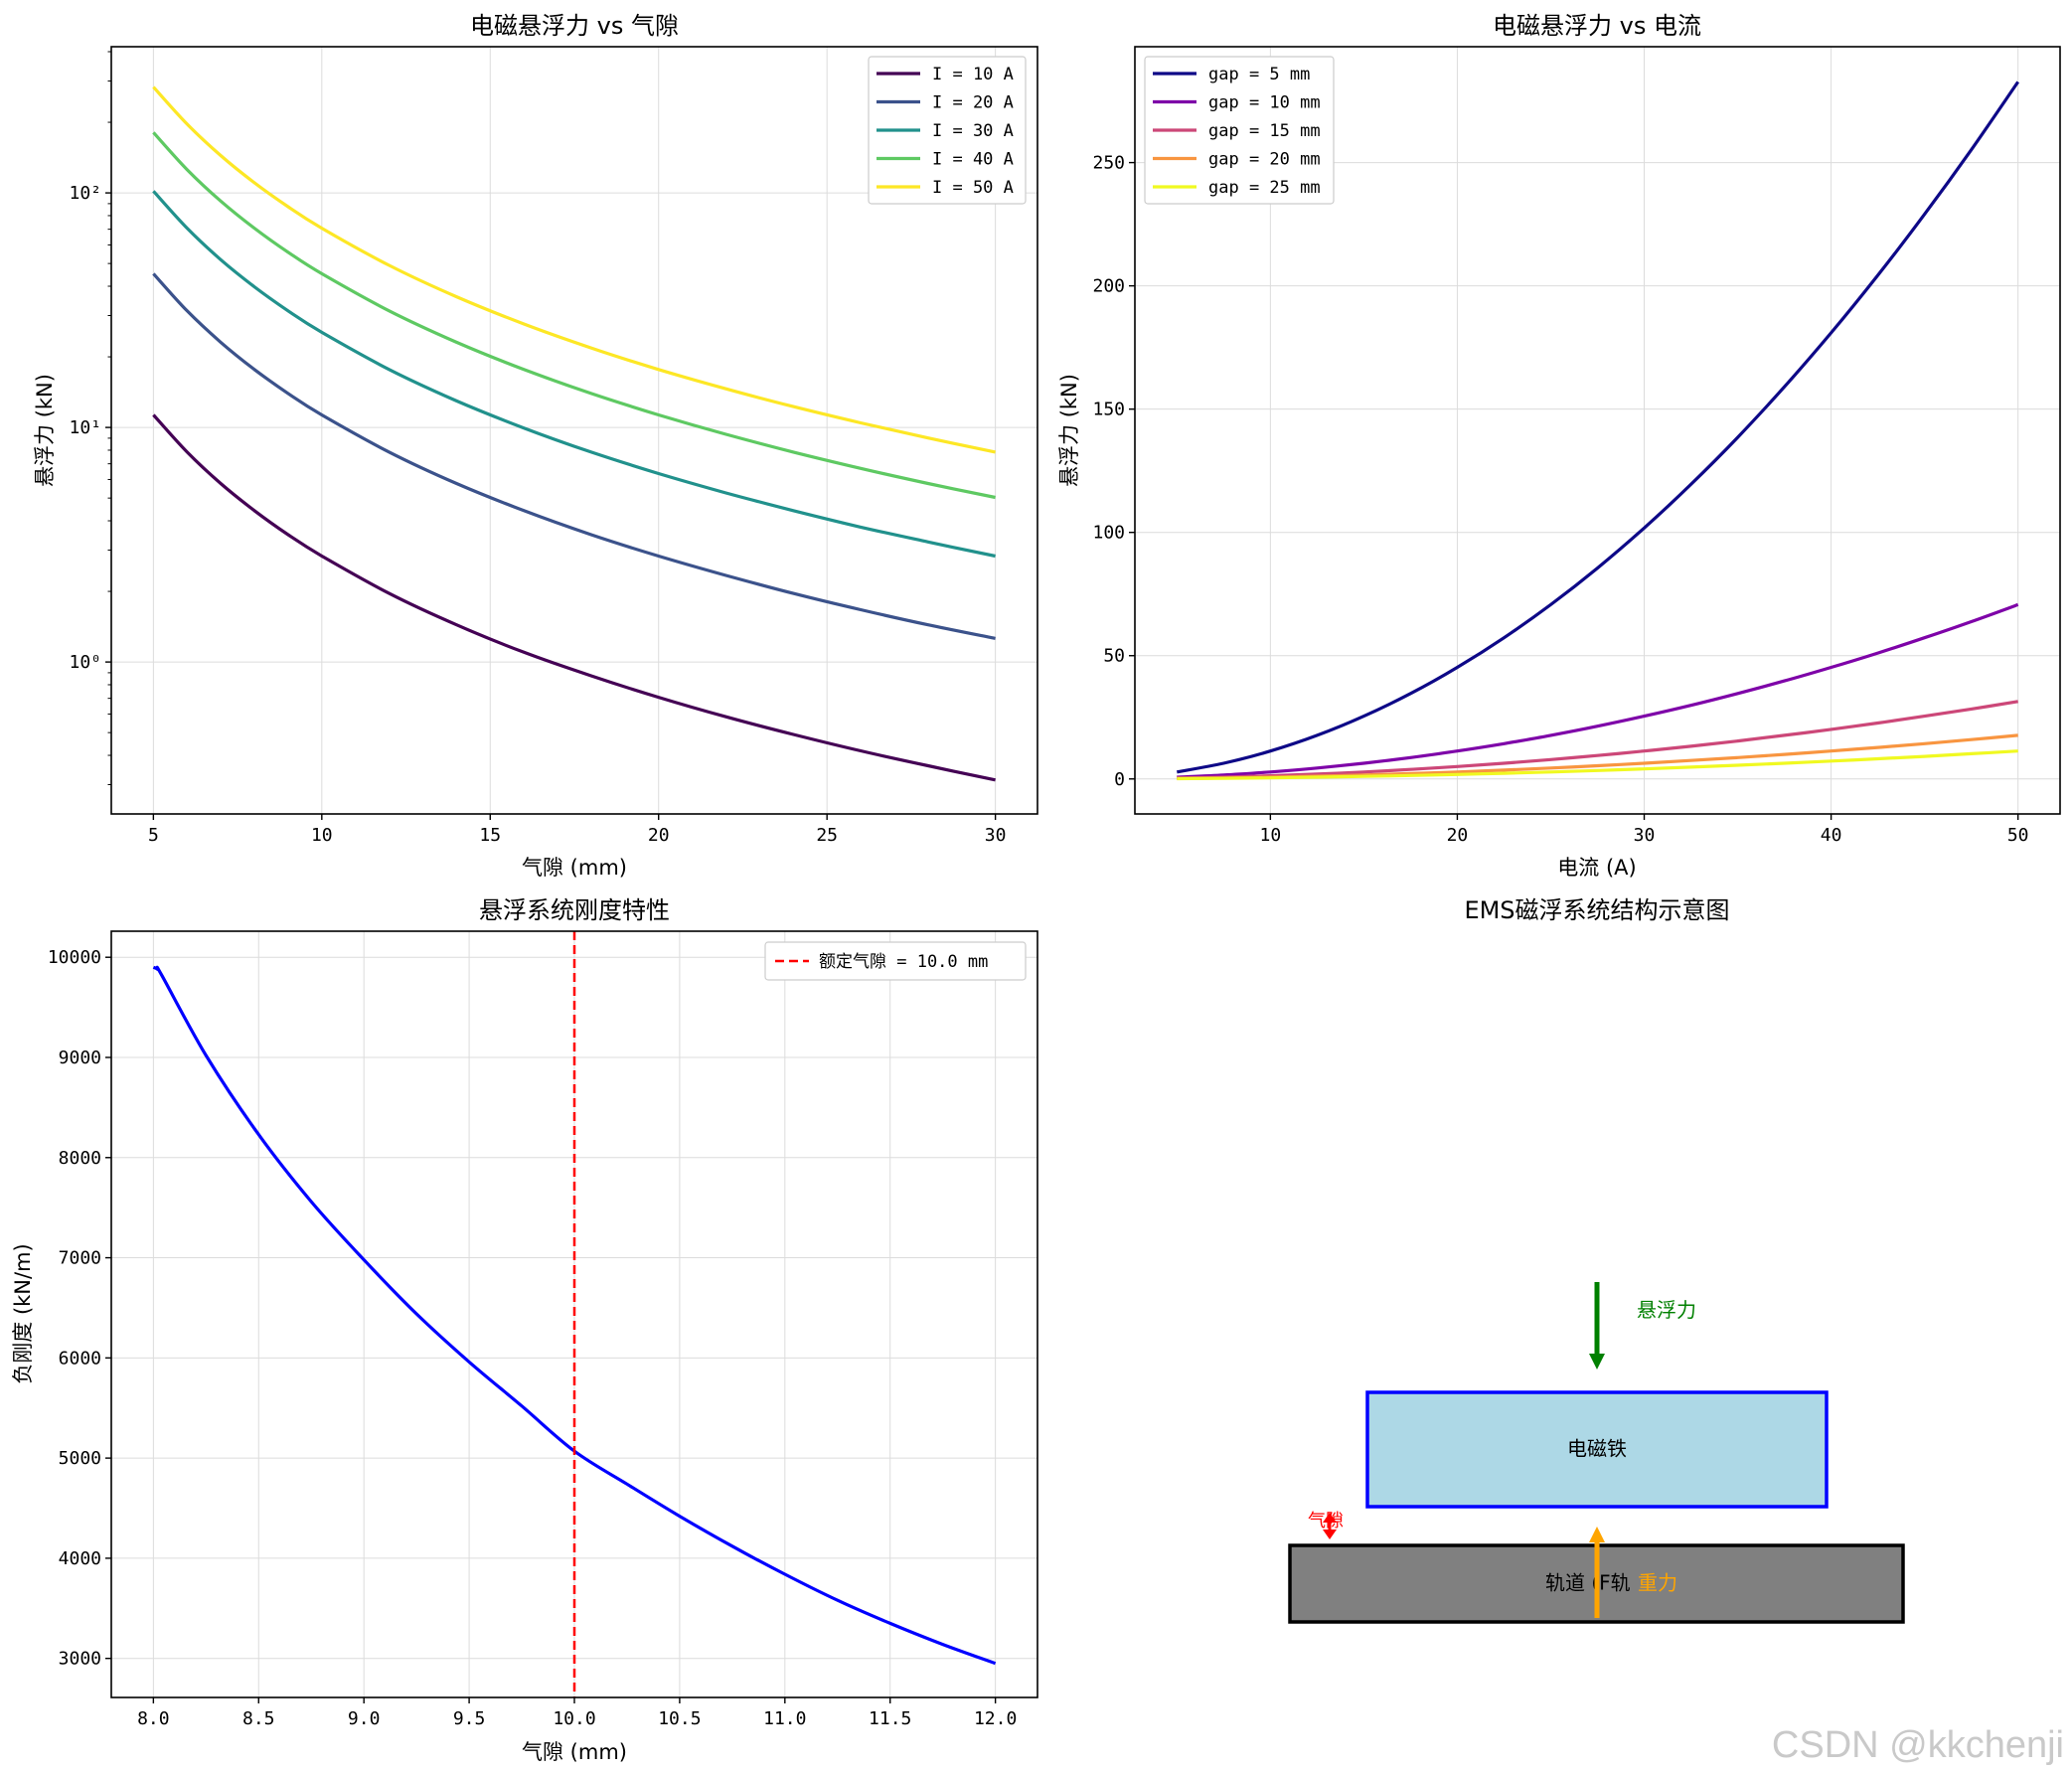  I want to click on x-tick-label: 25, so click(827, 835).